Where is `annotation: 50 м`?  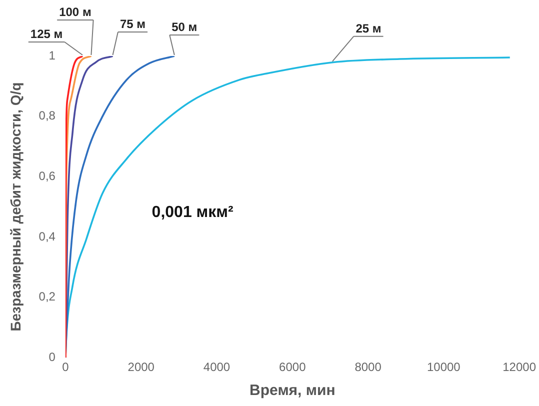 annotation: 50 м is located at coordinates (185, 27).